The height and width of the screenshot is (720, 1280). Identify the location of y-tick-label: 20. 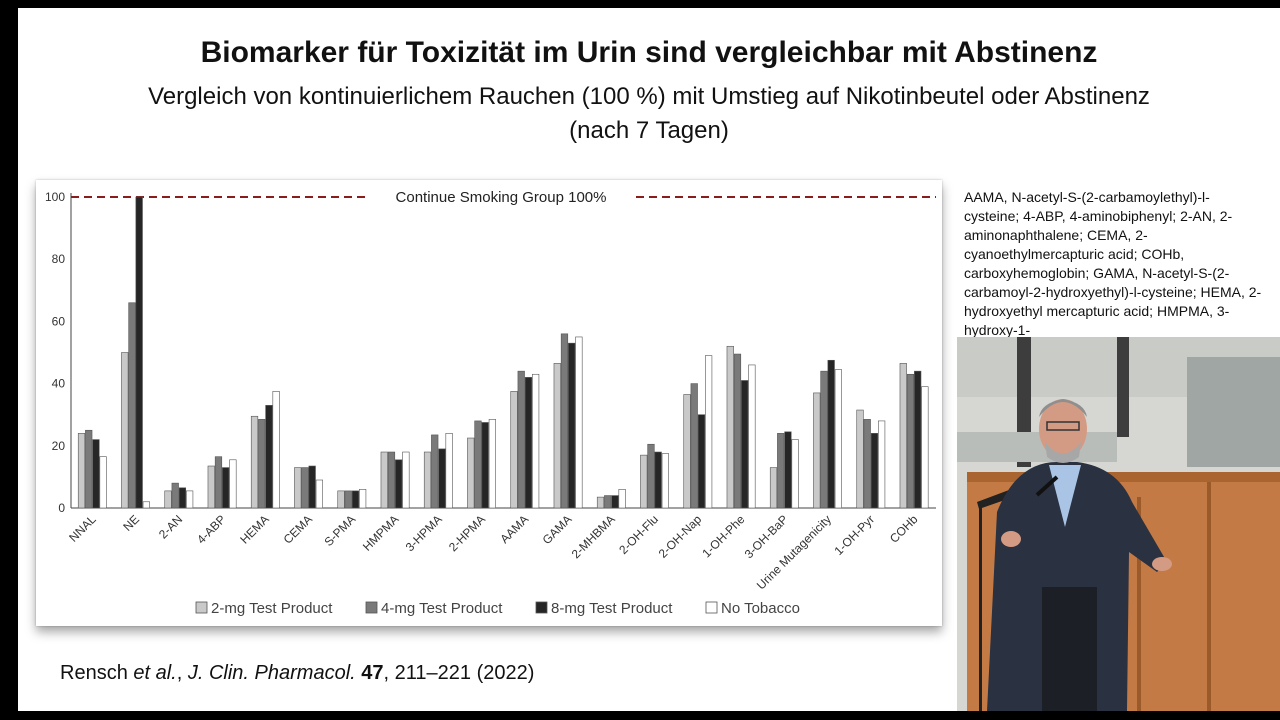
(59, 446).